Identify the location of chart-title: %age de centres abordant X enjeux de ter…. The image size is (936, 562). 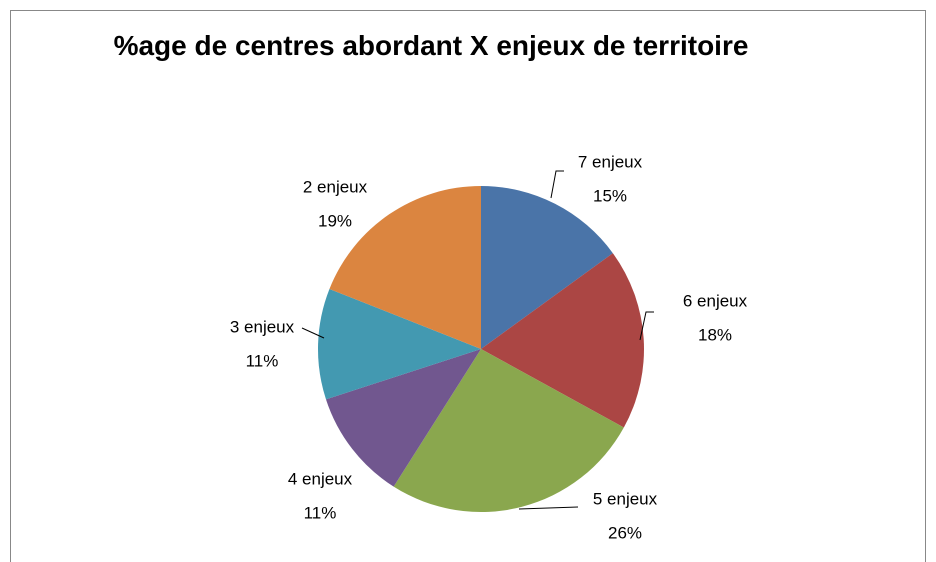
(431, 45).